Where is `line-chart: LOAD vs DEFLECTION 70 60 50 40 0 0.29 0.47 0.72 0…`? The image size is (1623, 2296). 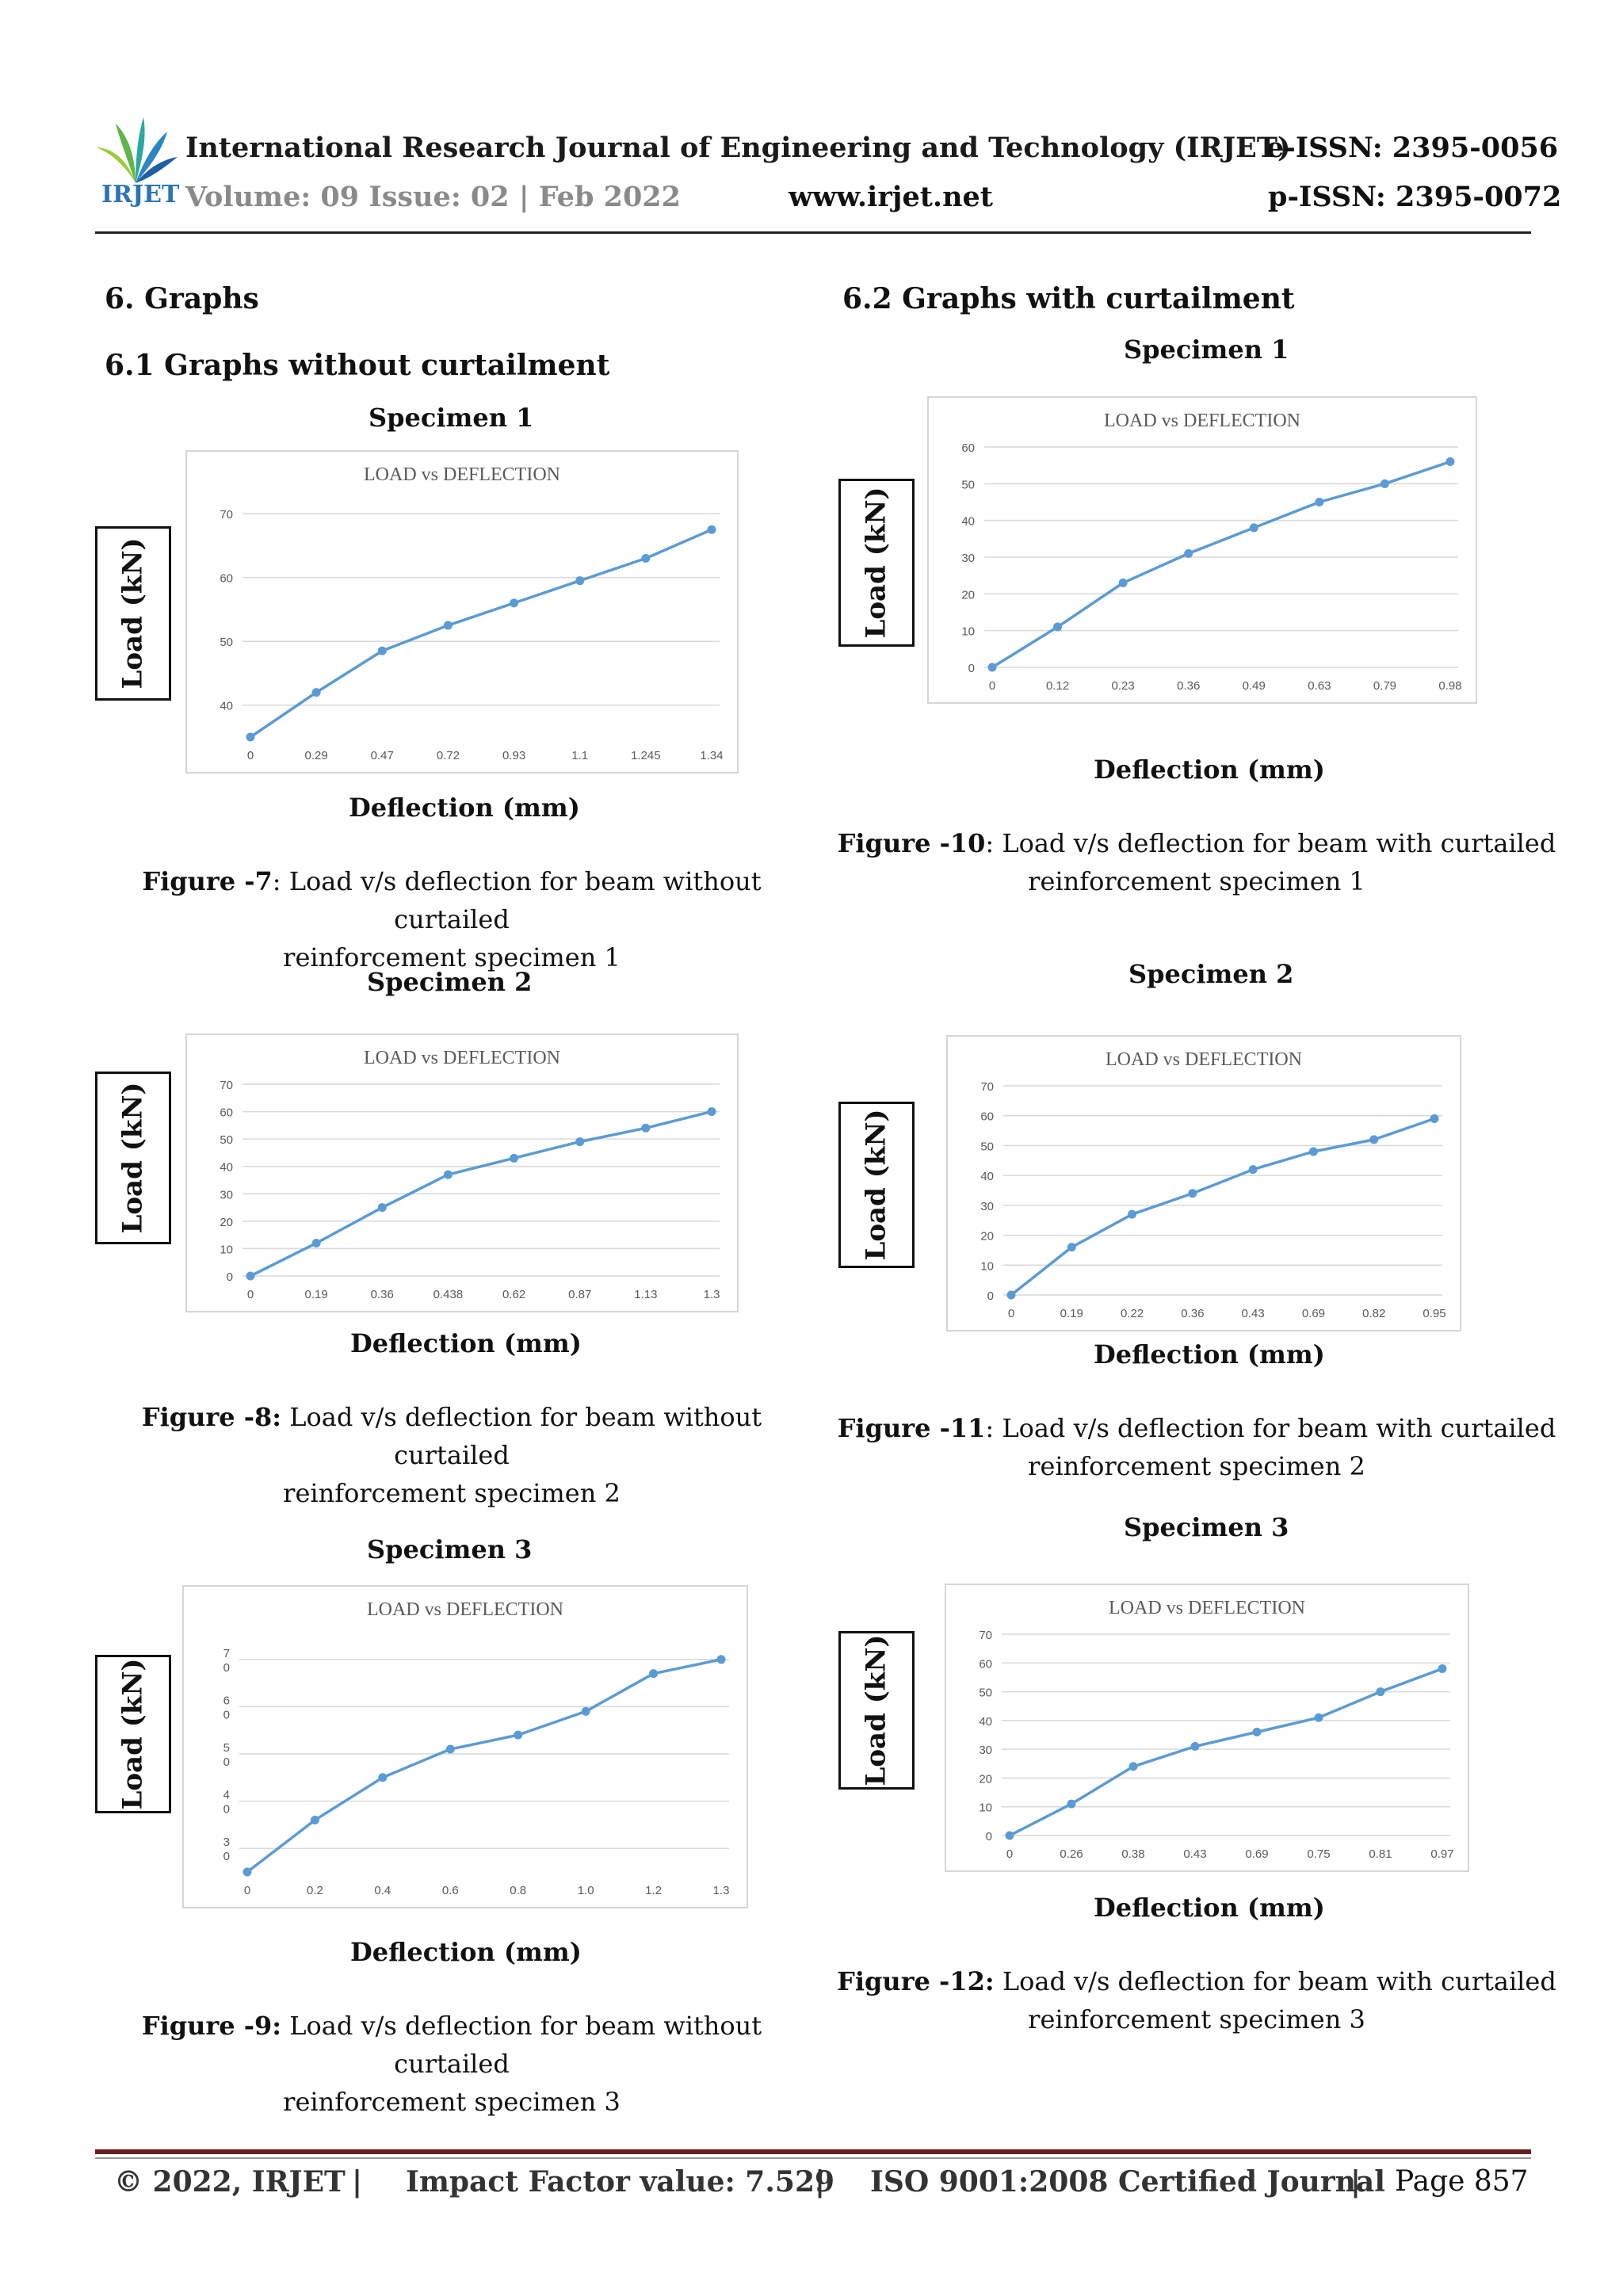
line-chart: LOAD vs DEFLECTION 70 60 50 40 0 0.29 0.47 0.72 0… is located at coordinates (472, 613).